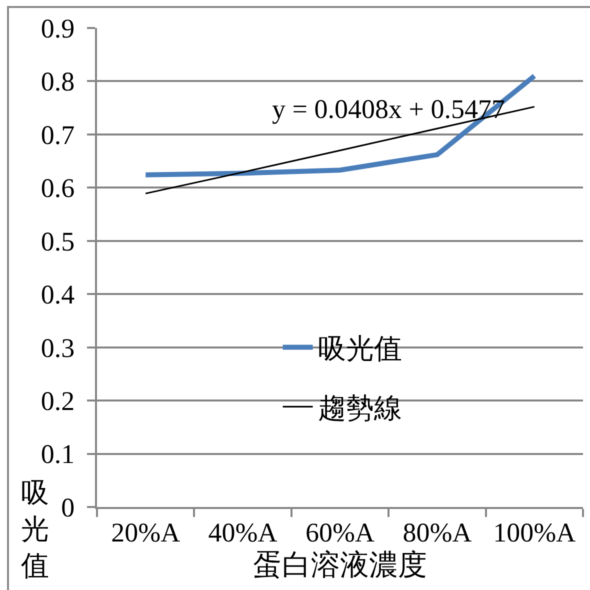 The image size is (590, 590). What do you see at coordinates (243, 532) in the screenshot?
I see `x-tick-label: 40%A` at bounding box center [243, 532].